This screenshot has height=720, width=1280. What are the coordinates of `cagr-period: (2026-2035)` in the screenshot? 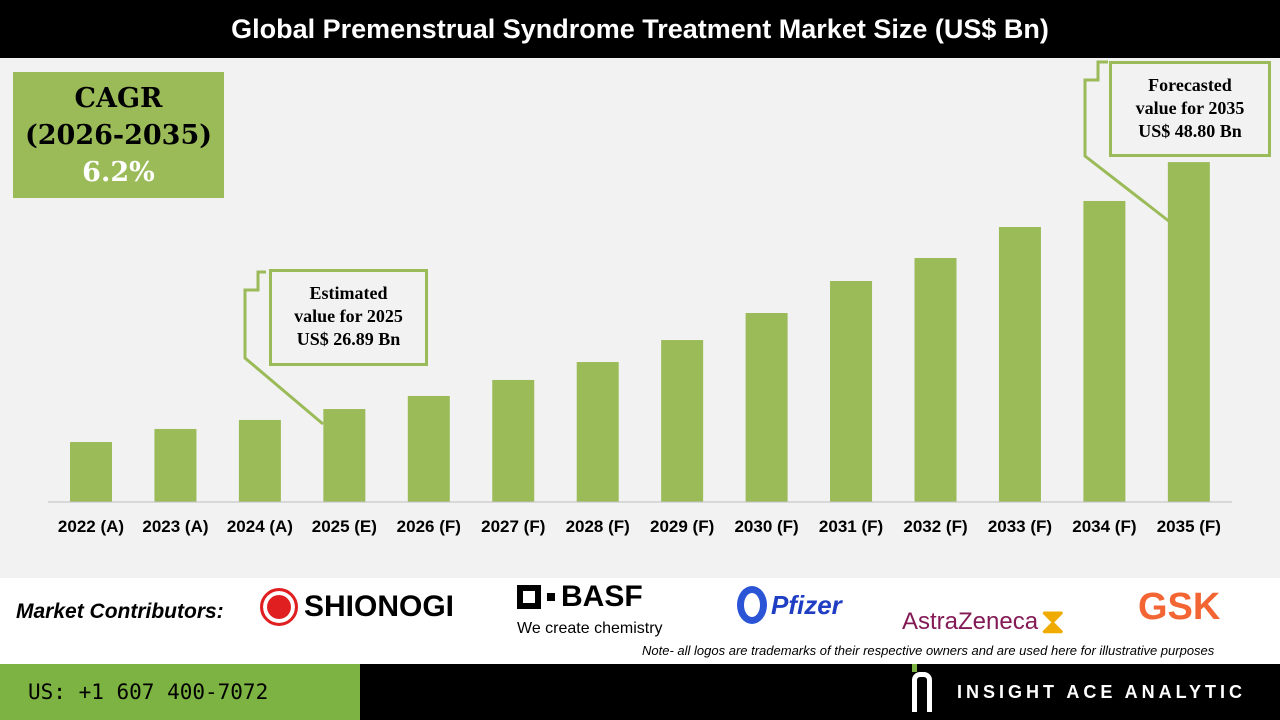 It's located at (118, 135).